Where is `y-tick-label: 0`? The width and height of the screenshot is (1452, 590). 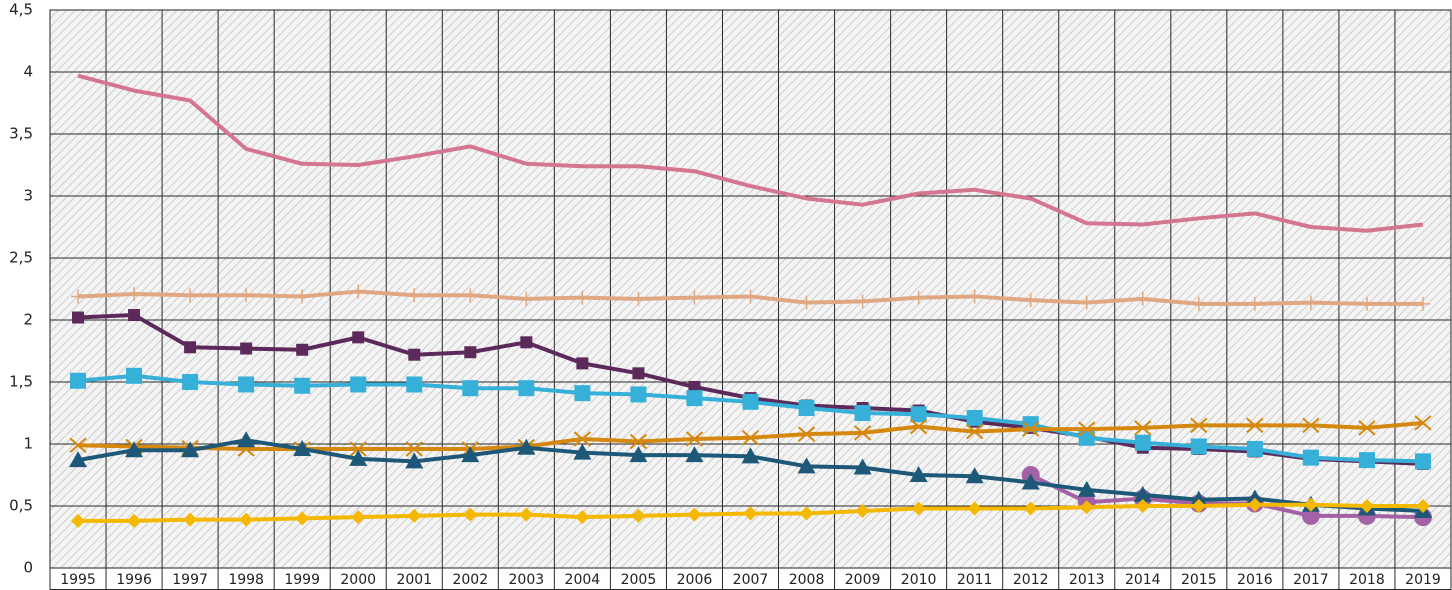 y-tick-label: 0 is located at coordinates (28, 568).